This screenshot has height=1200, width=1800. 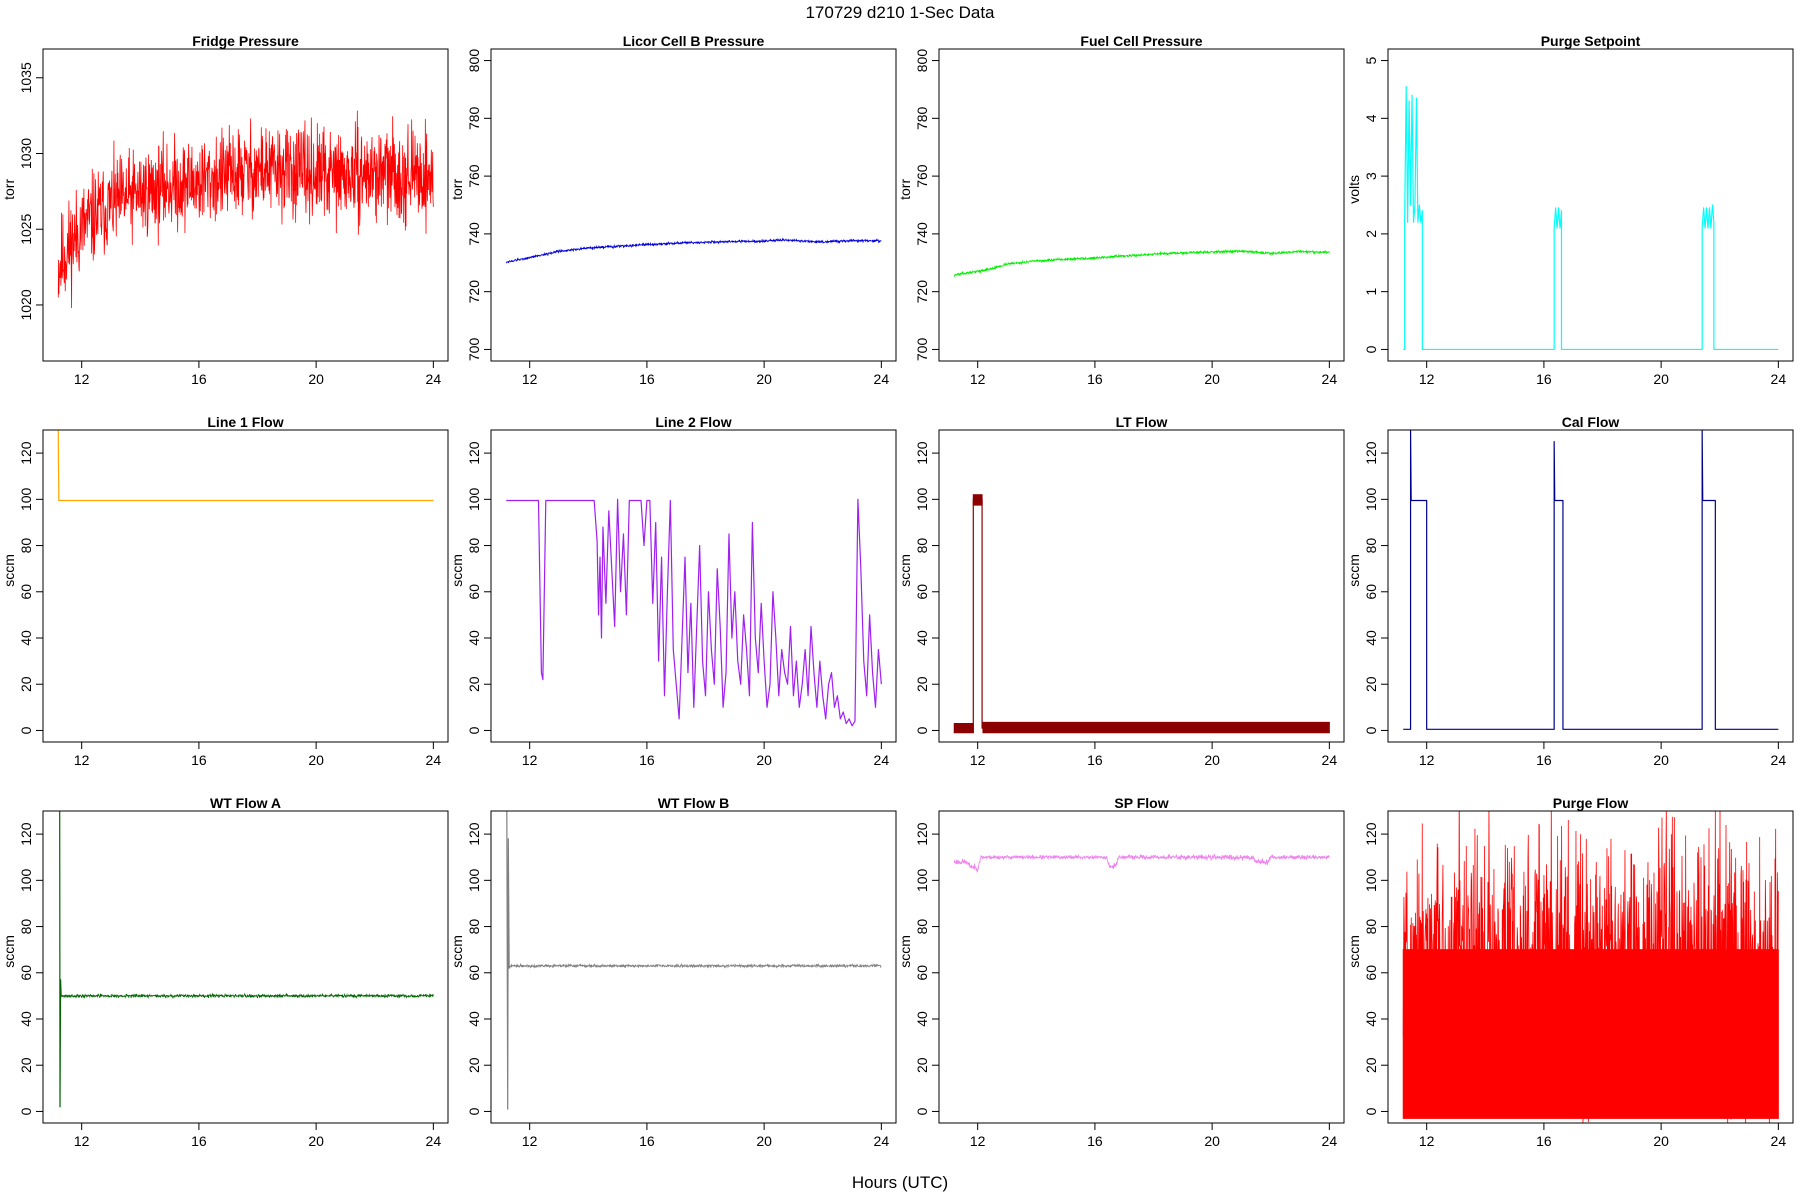 What do you see at coordinates (245, 41) in the screenshot?
I see `panel-title: Fridge Pressure` at bounding box center [245, 41].